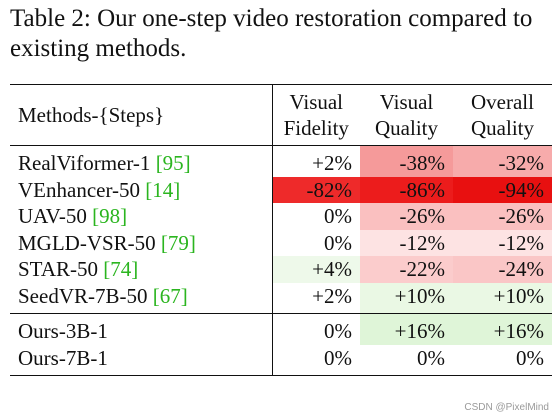 This screenshot has width=555, height=417. I want to click on header-visual-fidelity-line1: Visual, so click(316, 102).